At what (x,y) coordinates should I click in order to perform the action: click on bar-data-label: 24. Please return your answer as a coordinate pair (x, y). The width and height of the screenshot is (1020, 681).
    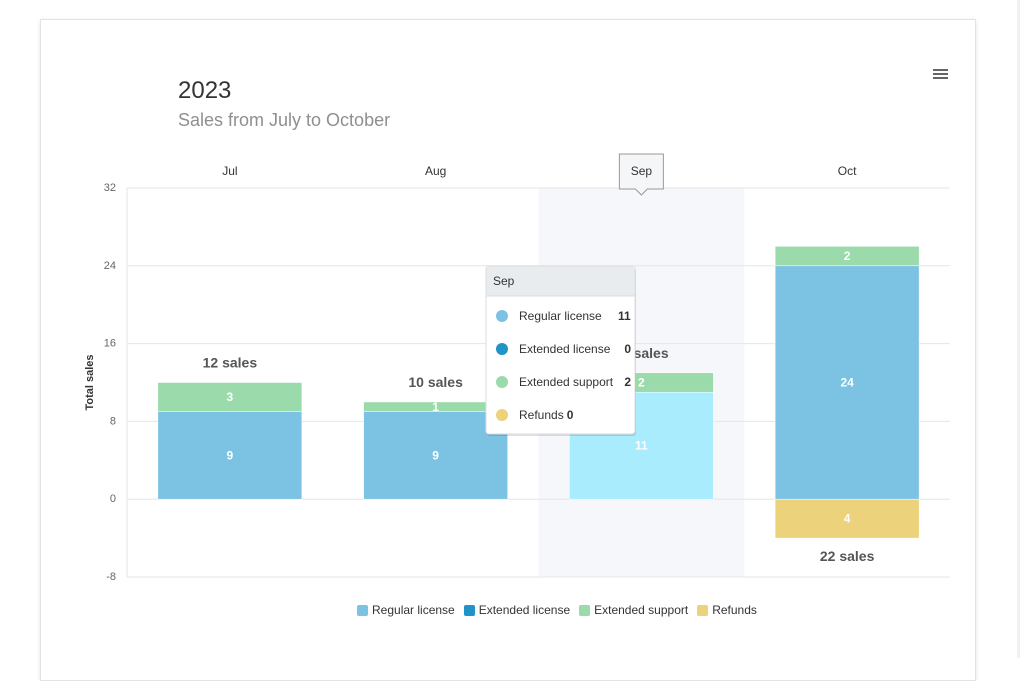
    Looking at the image, I should click on (847, 383).